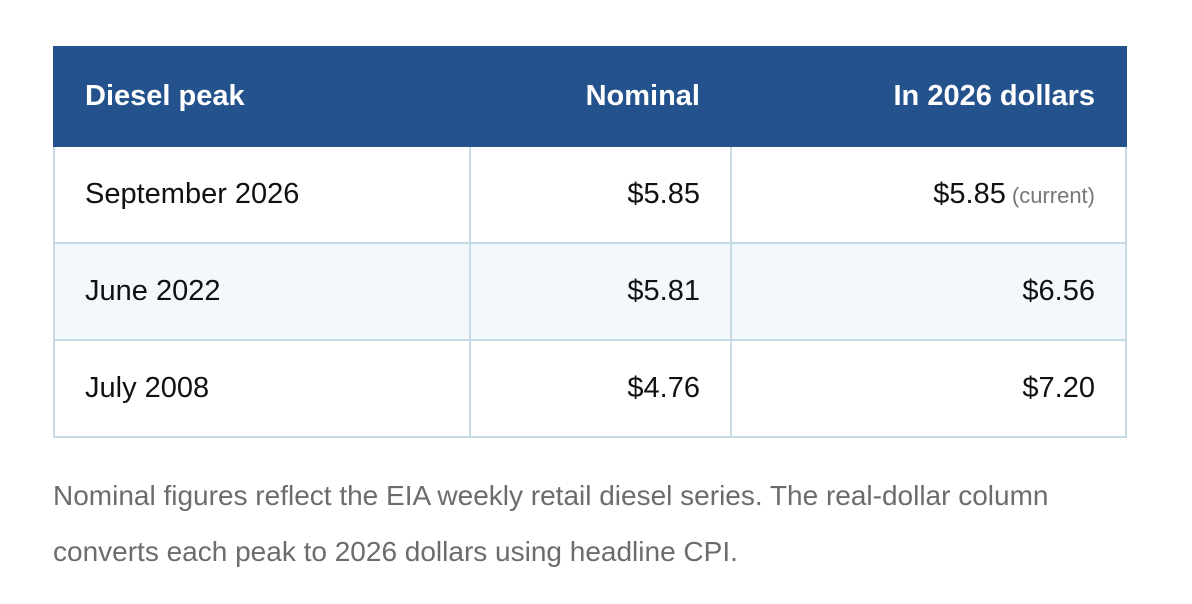 This screenshot has width=1192, height=604. Describe the element at coordinates (600, 96) in the screenshot. I see `column-header-nominal: Nominal` at that location.